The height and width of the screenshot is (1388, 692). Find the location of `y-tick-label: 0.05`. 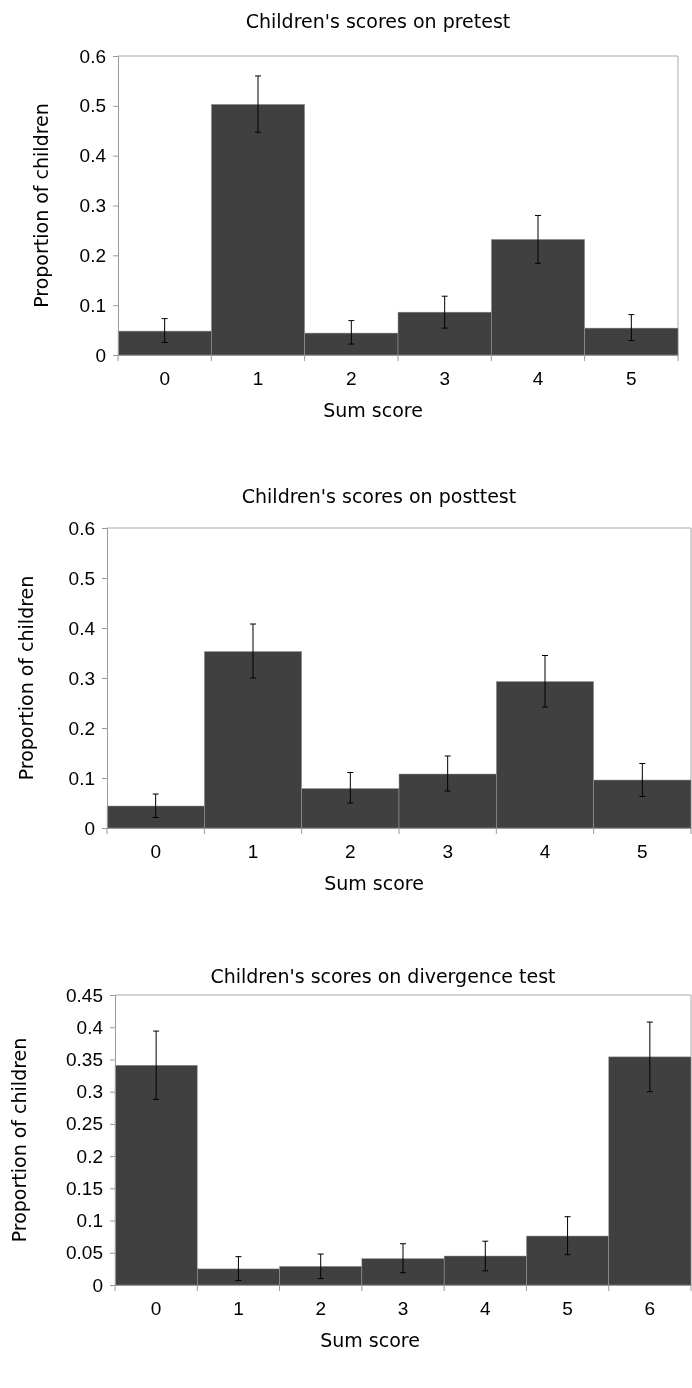

y-tick-label: 0.05 is located at coordinates (84, 1253).